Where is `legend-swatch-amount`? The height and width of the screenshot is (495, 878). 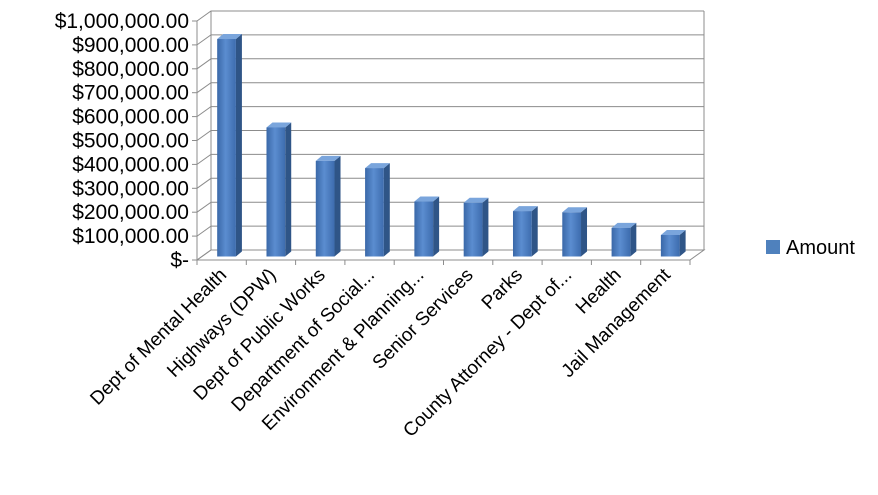
legend-swatch-amount is located at coordinates (773, 247).